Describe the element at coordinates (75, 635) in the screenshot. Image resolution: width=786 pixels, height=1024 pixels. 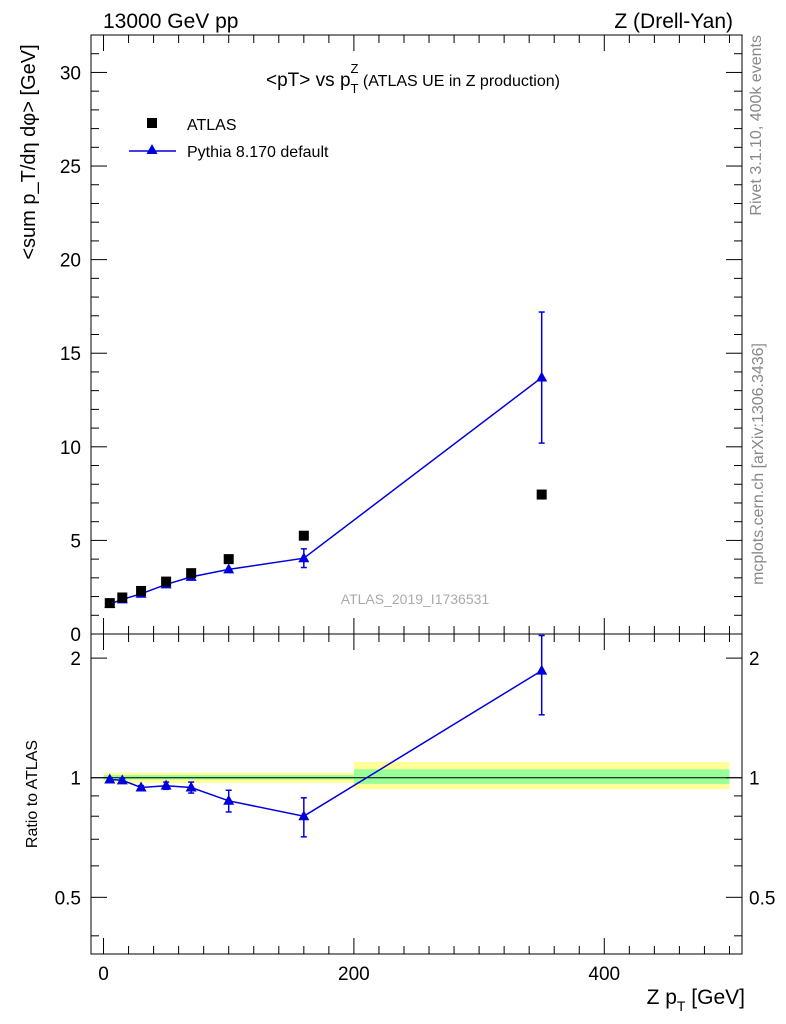
I see `main-ytick-label: 0` at that location.